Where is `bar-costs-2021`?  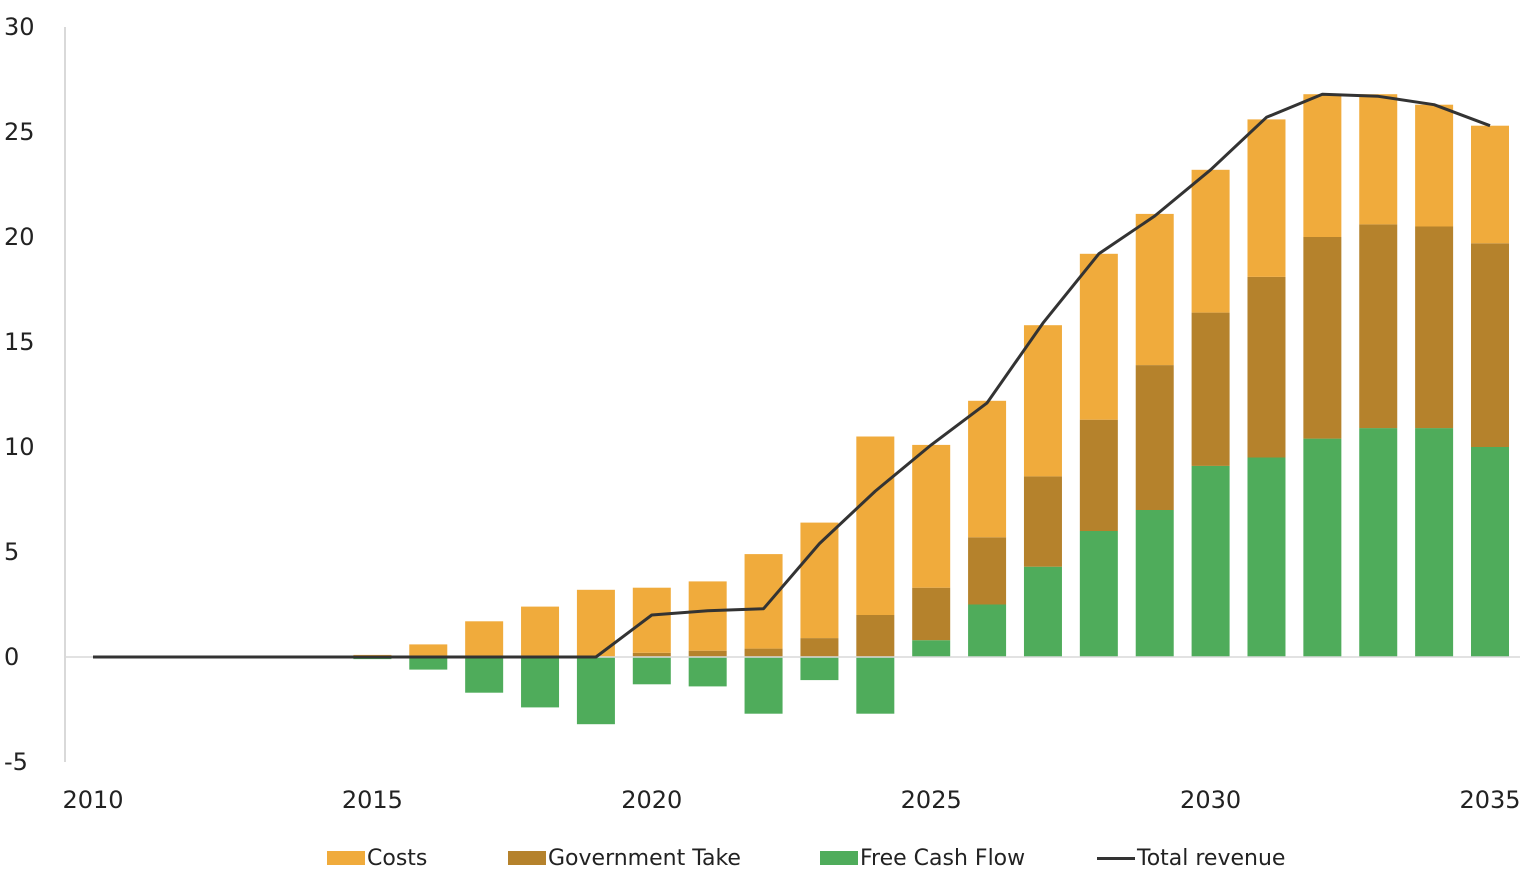
bar-costs-2021 is located at coordinates (707, 616).